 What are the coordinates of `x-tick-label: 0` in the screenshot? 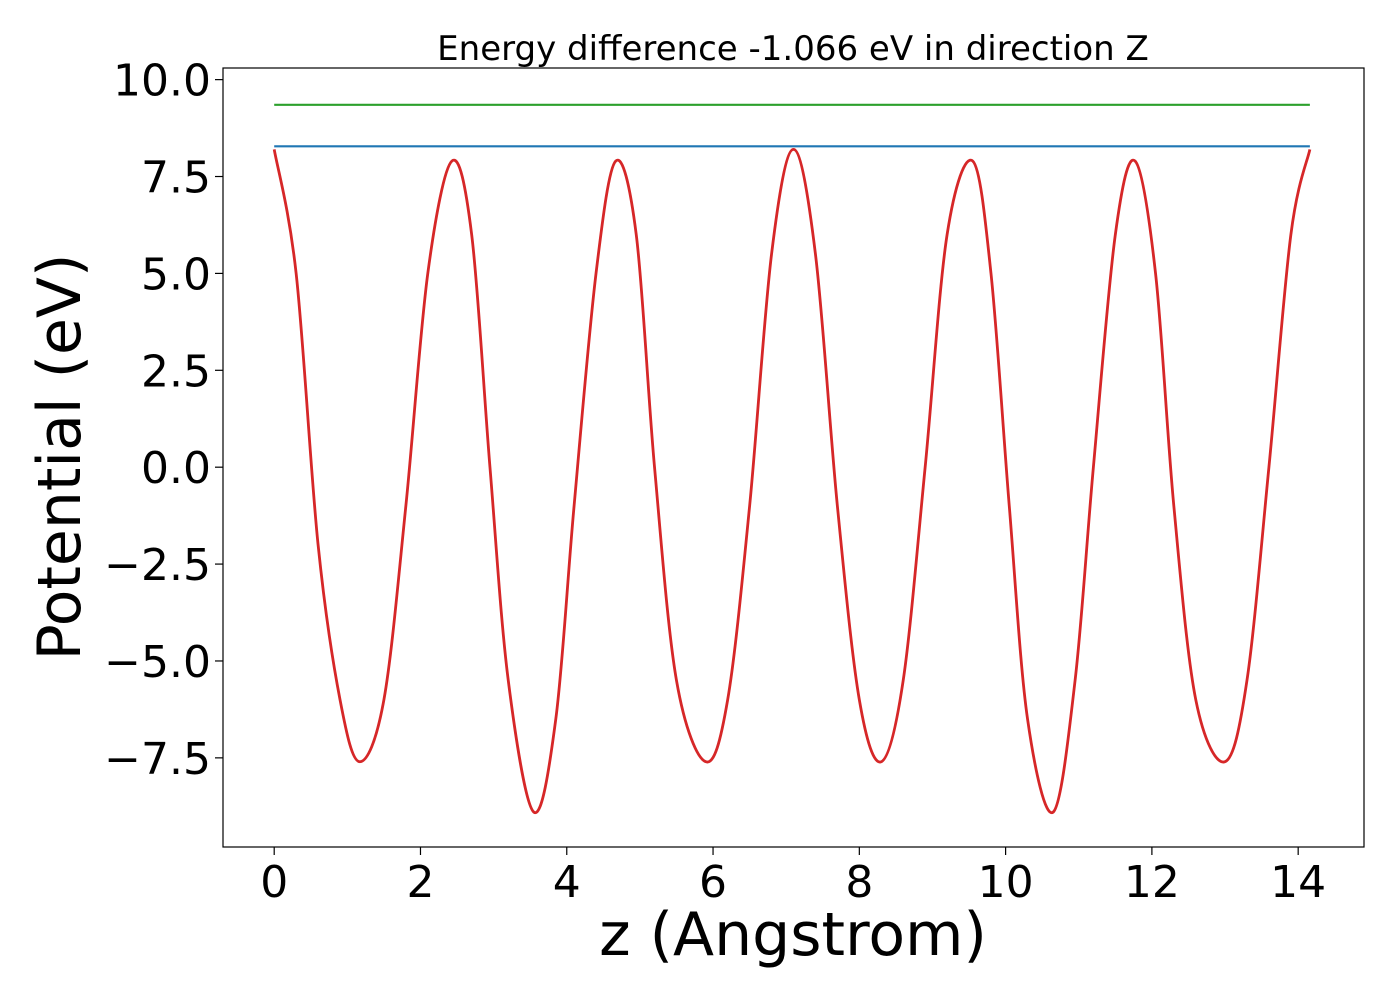 It's located at (274, 882).